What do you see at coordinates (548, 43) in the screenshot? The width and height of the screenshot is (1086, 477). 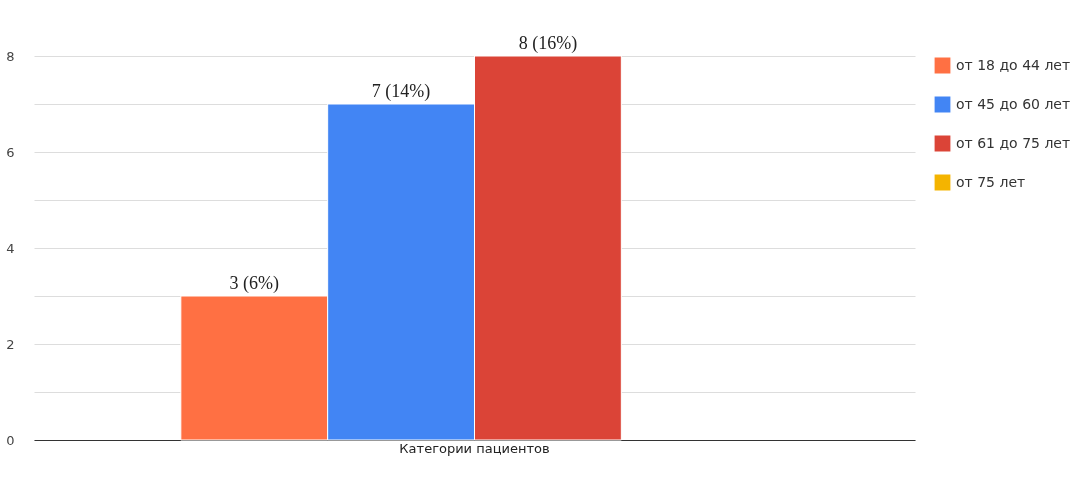 I see `data-label: 8 (16%)` at bounding box center [548, 43].